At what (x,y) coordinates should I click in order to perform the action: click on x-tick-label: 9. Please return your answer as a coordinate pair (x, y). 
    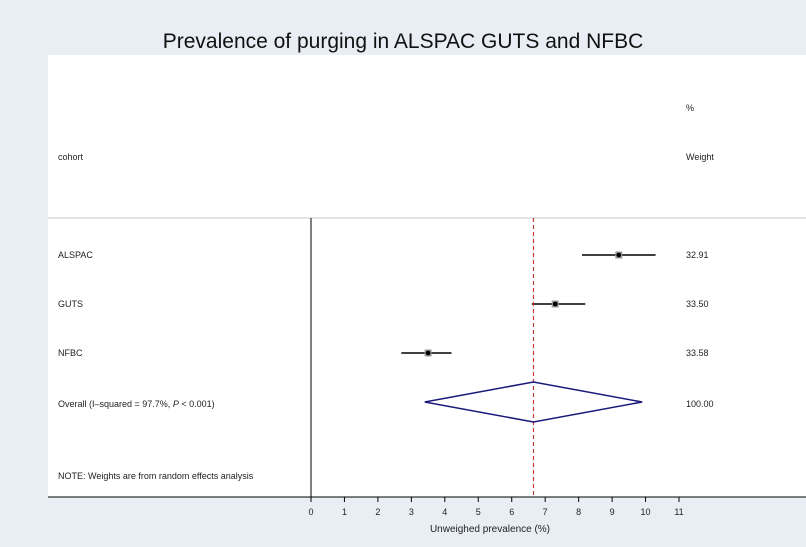
    Looking at the image, I should click on (612, 512).